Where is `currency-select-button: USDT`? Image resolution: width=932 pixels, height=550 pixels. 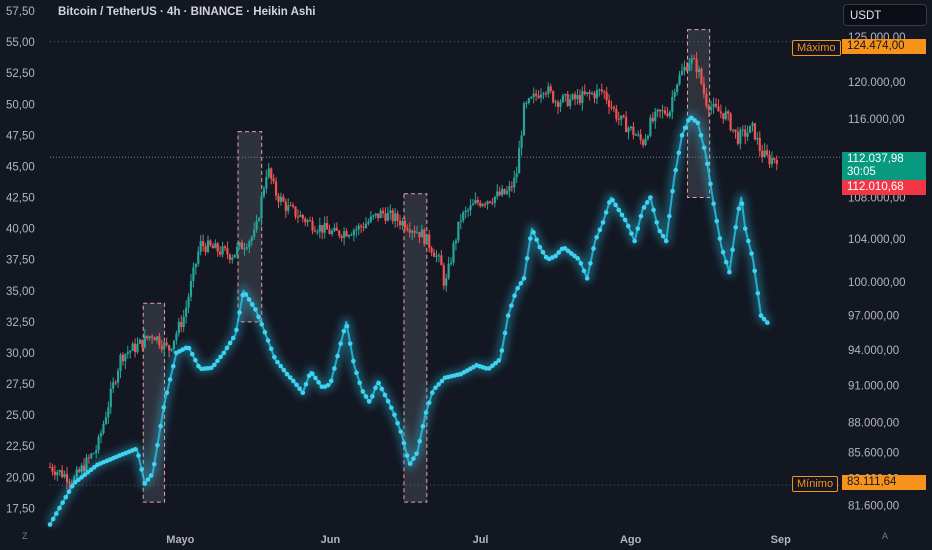 currency-select-button: USDT is located at coordinates (885, 15).